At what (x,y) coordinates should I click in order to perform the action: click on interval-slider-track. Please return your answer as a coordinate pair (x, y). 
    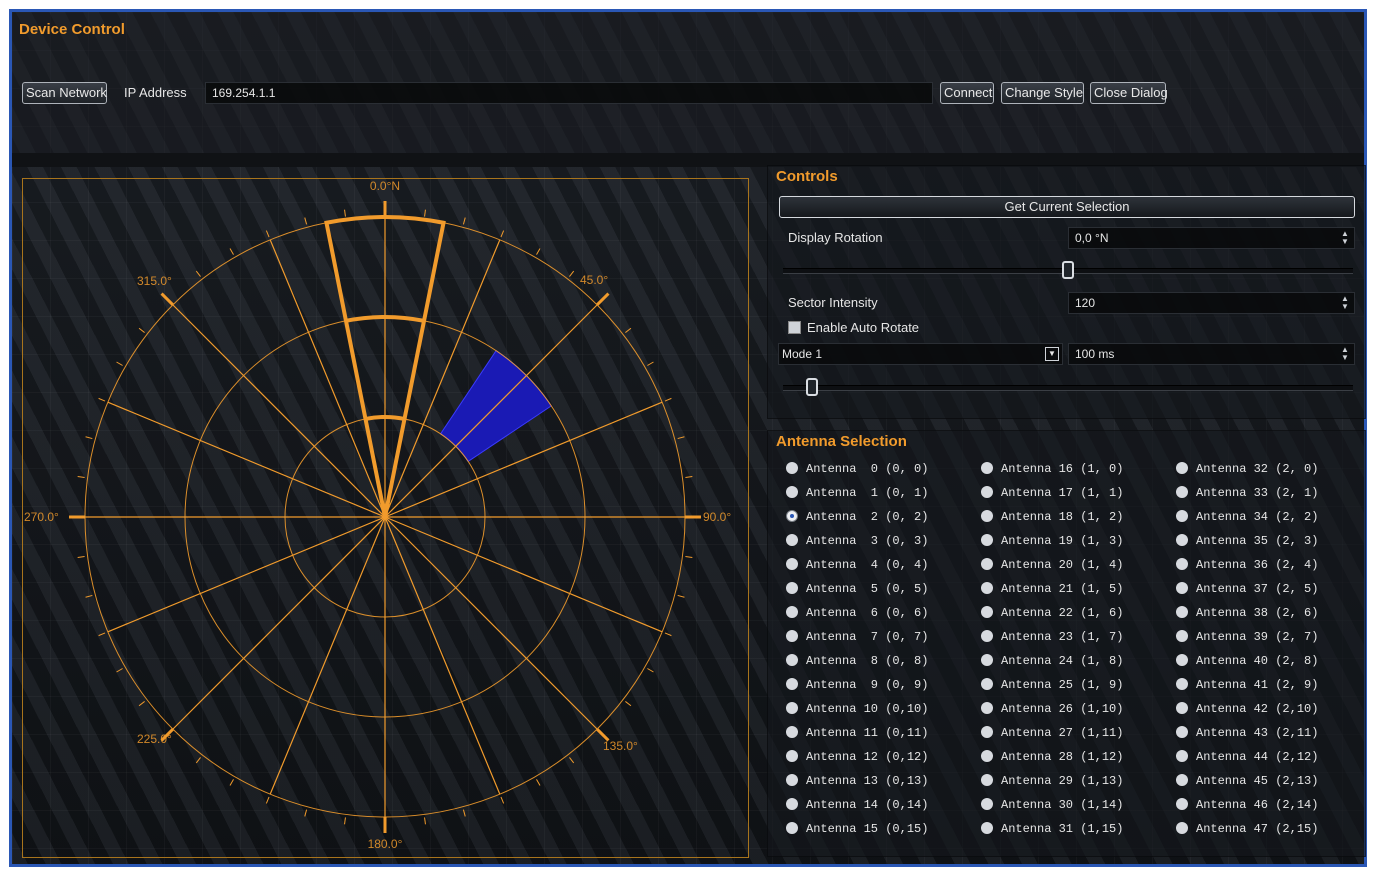
    Looking at the image, I should click on (1068, 388).